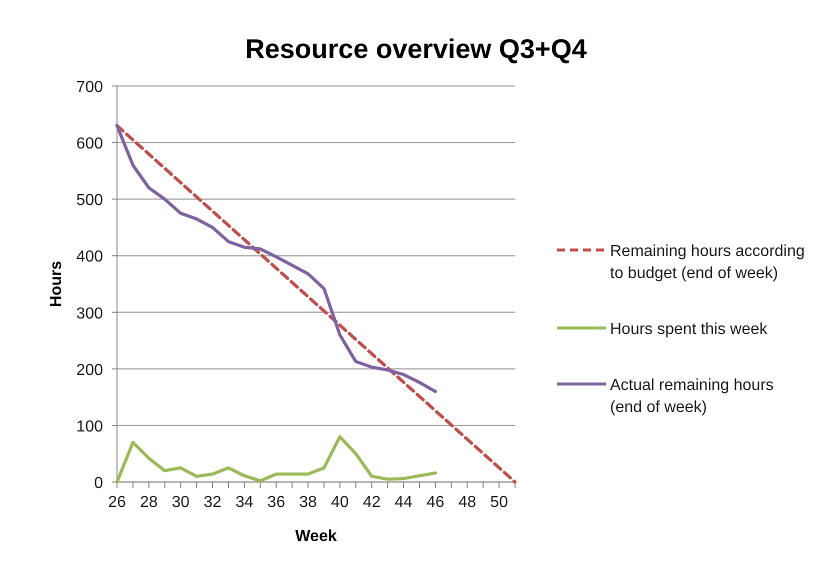 The width and height of the screenshot is (828, 566). Describe the element at coordinates (435, 502) in the screenshot. I see `x-tick-label: 46` at that location.